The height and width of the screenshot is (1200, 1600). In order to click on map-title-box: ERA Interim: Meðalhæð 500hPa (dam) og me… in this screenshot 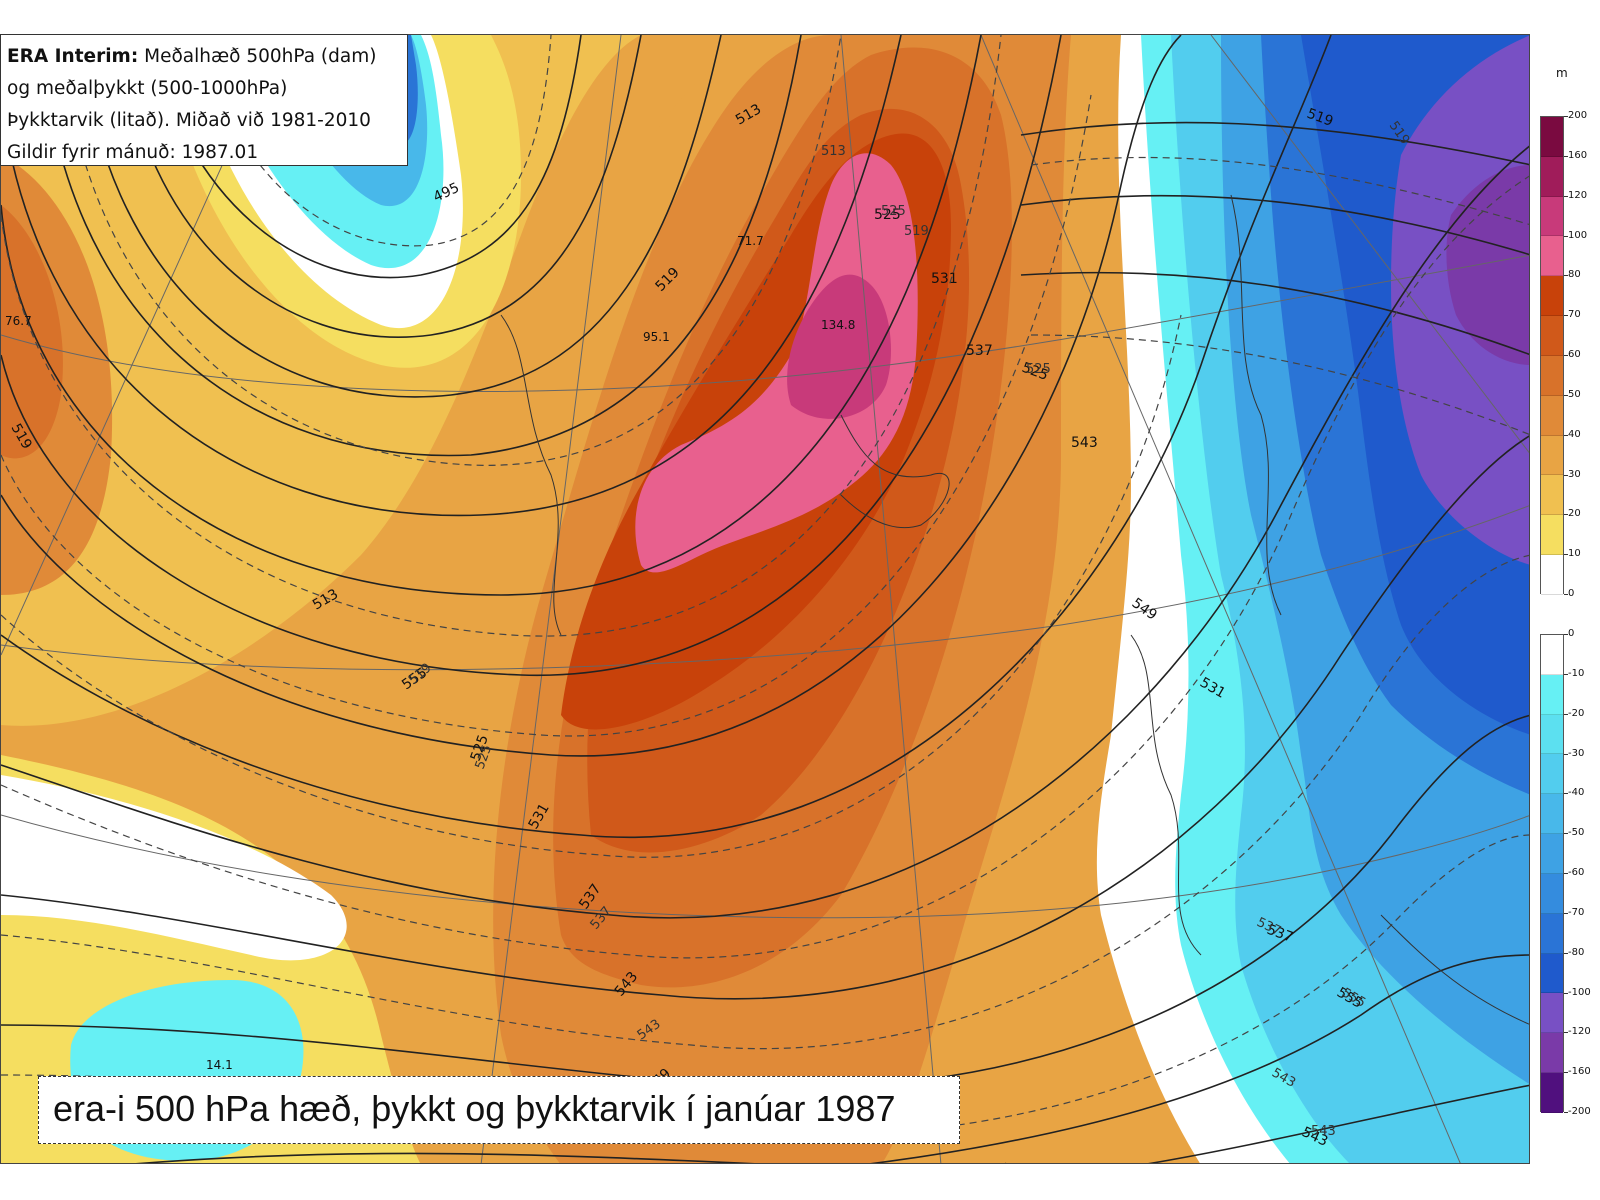, I will do `click(204, 100)`.